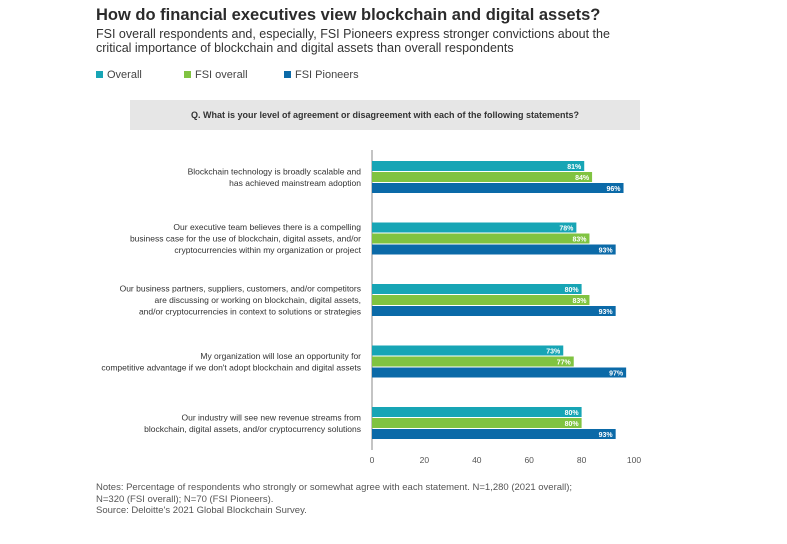 This screenshot has width=787, height=544. Describe the element at coordinates (425, 460) in the screenshot. I see `x-tick-label: 20` at that location.